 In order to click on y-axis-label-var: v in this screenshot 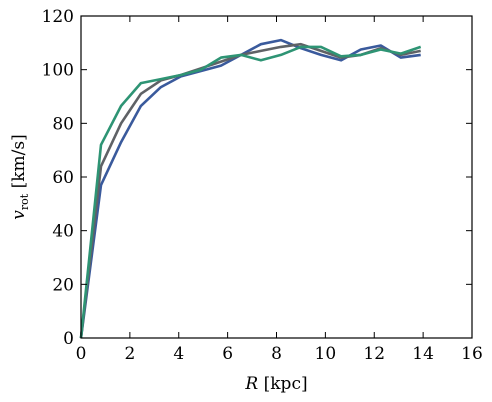, I will do `click(19, 215)`.